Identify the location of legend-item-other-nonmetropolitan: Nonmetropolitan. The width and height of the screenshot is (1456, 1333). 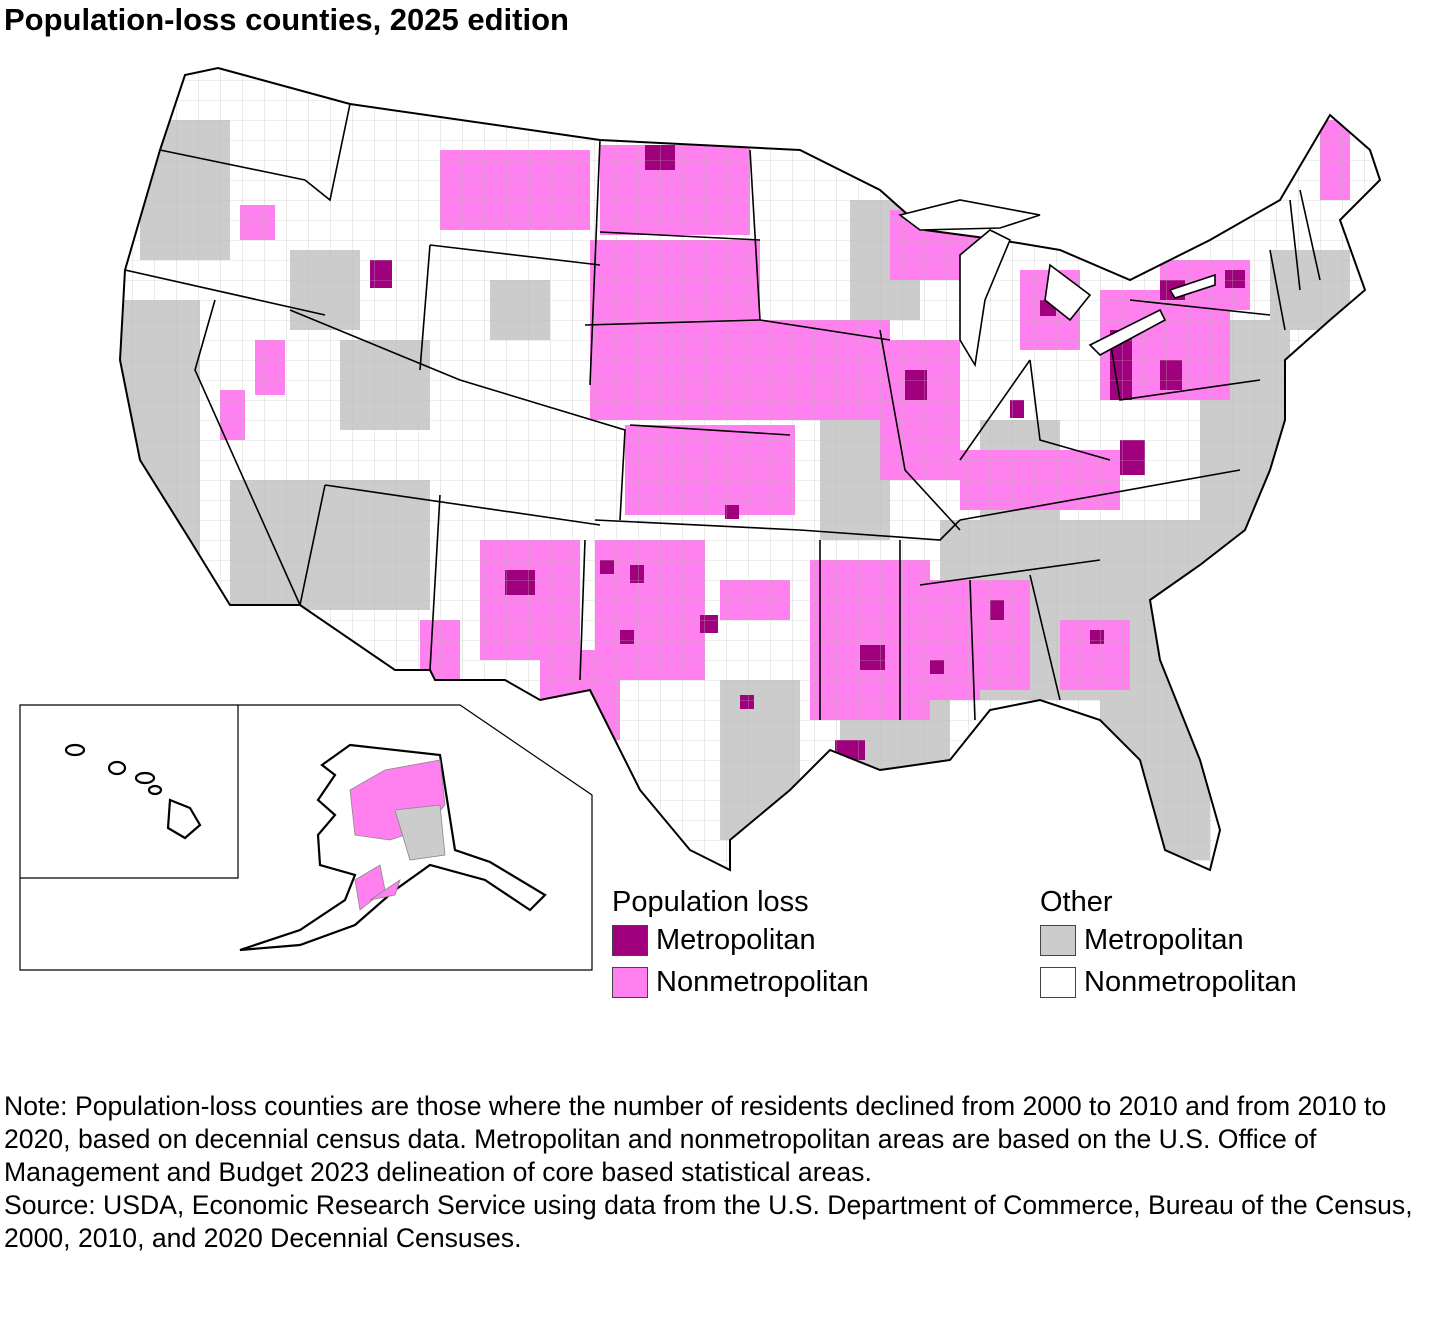
(1168, 982).